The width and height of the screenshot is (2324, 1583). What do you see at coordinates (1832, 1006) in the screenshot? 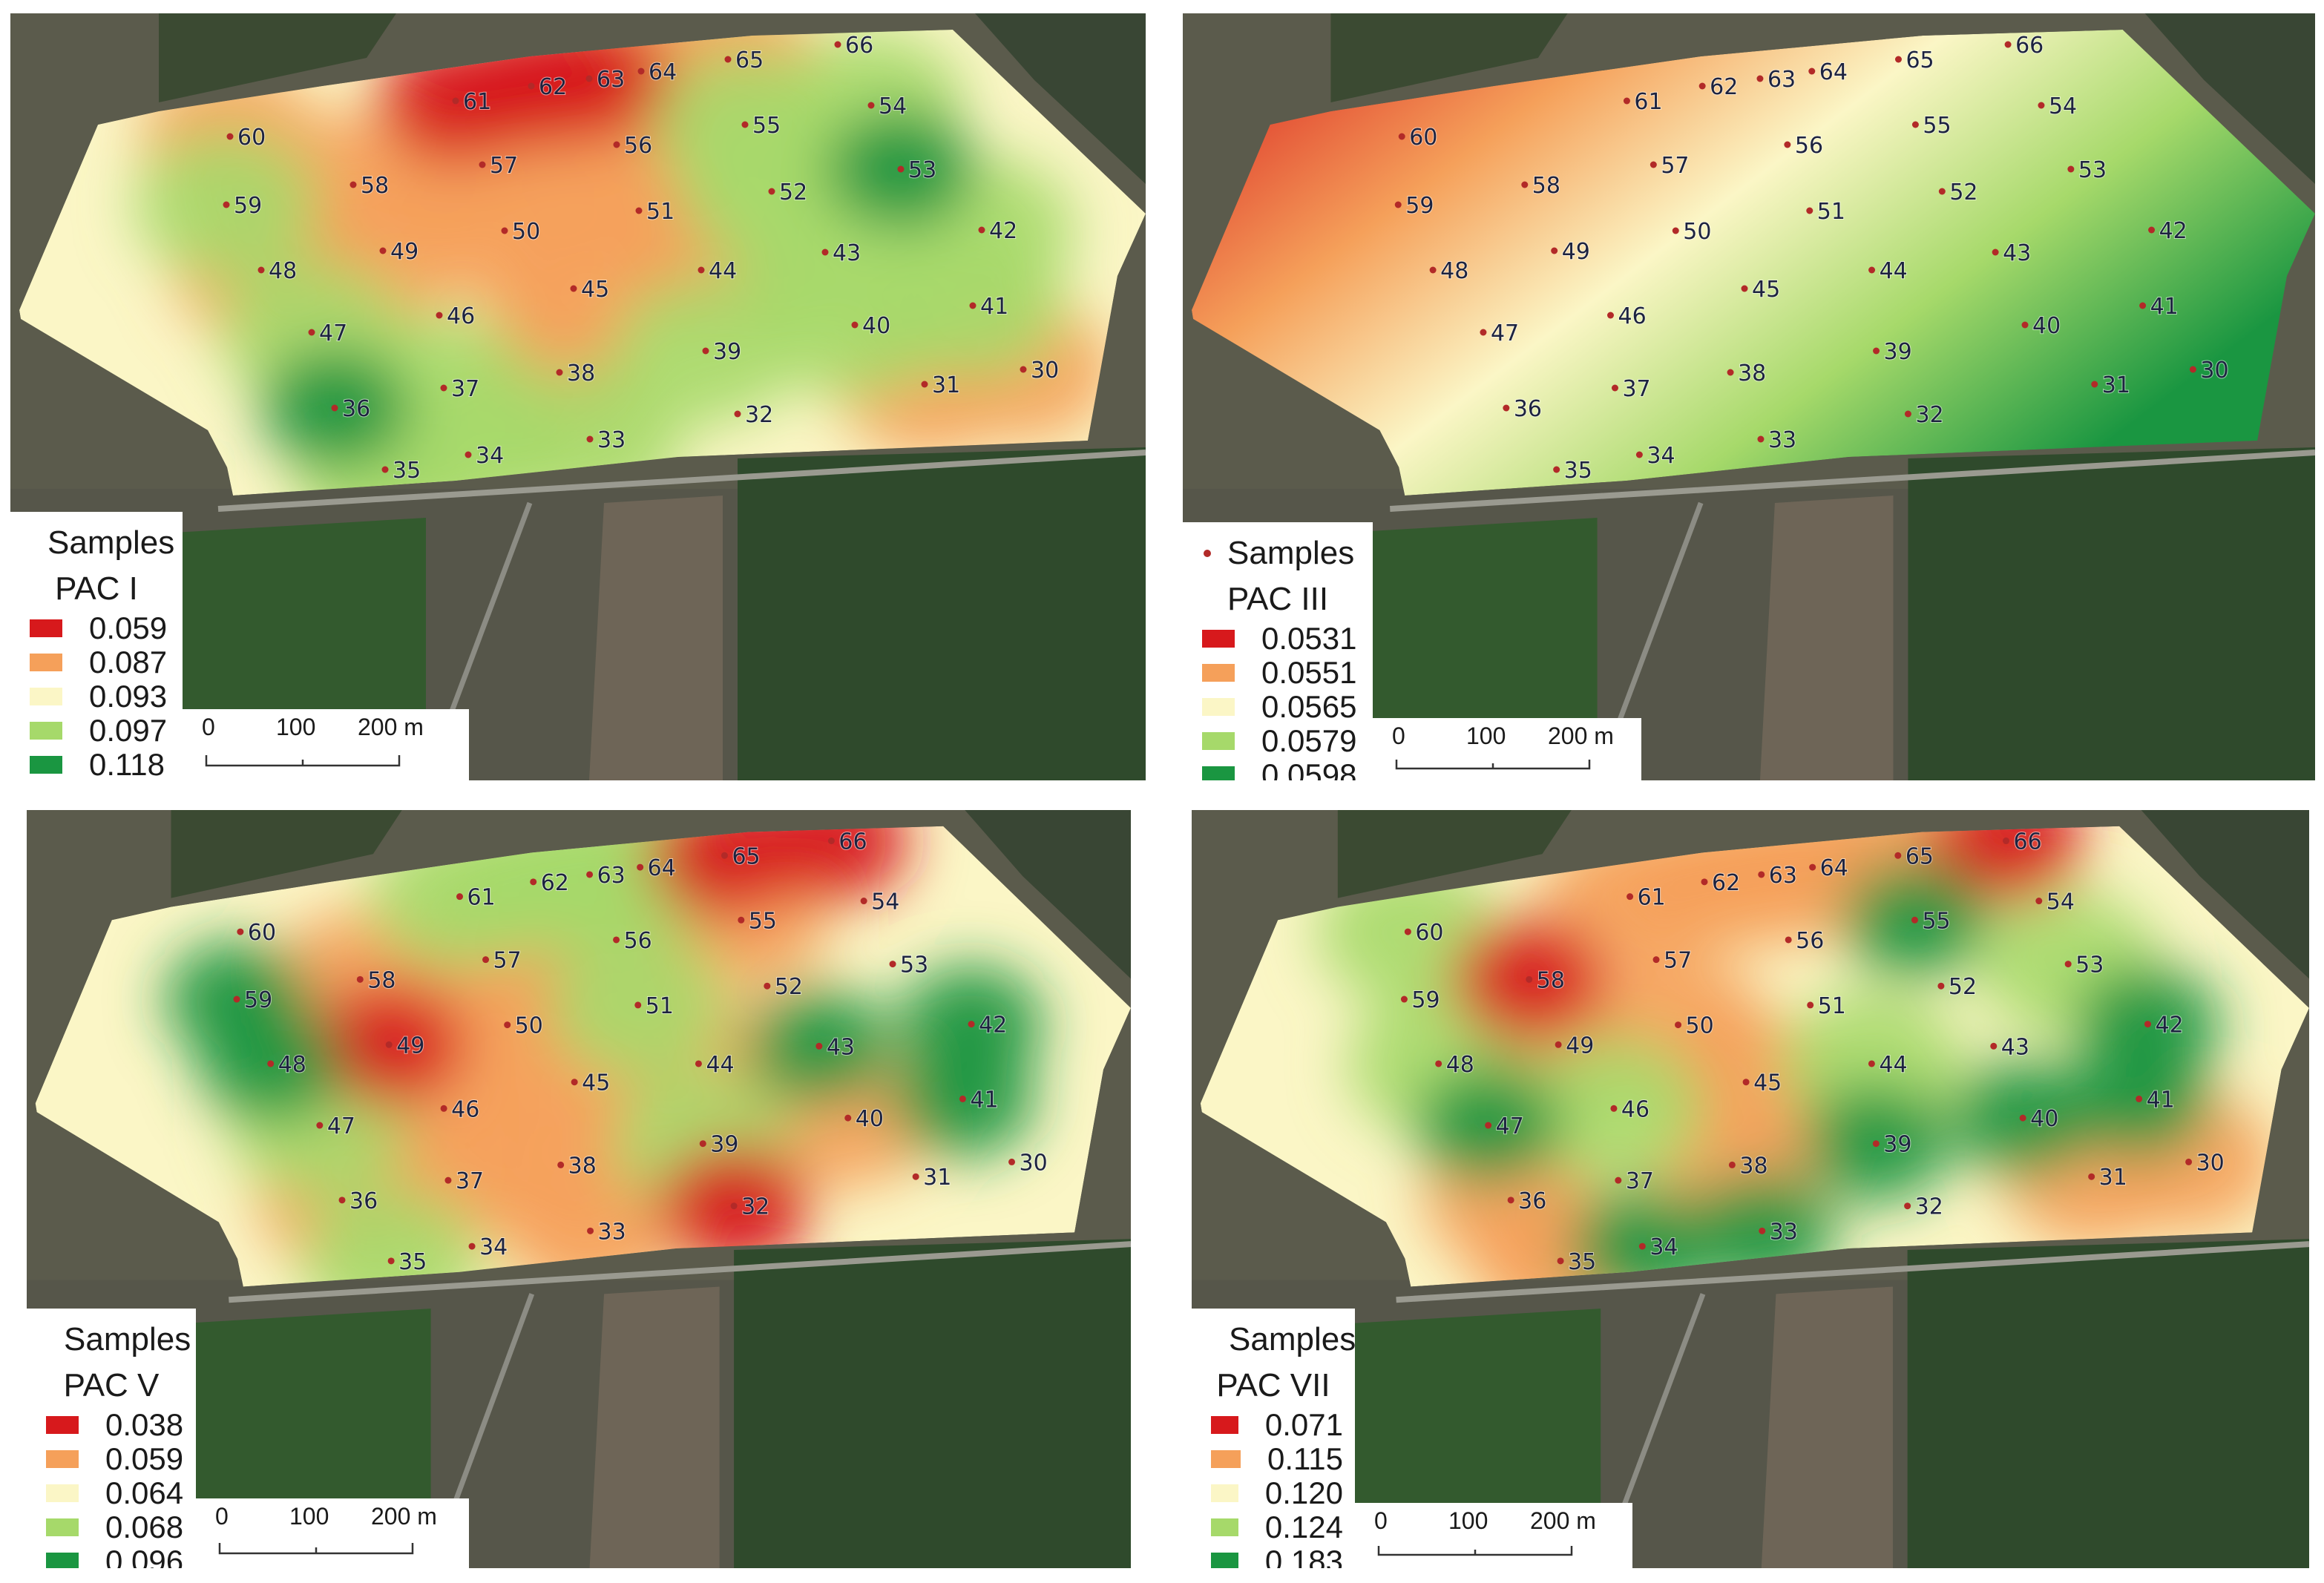
I see `sample-label: 51` at bounding box center [1832, 1006].